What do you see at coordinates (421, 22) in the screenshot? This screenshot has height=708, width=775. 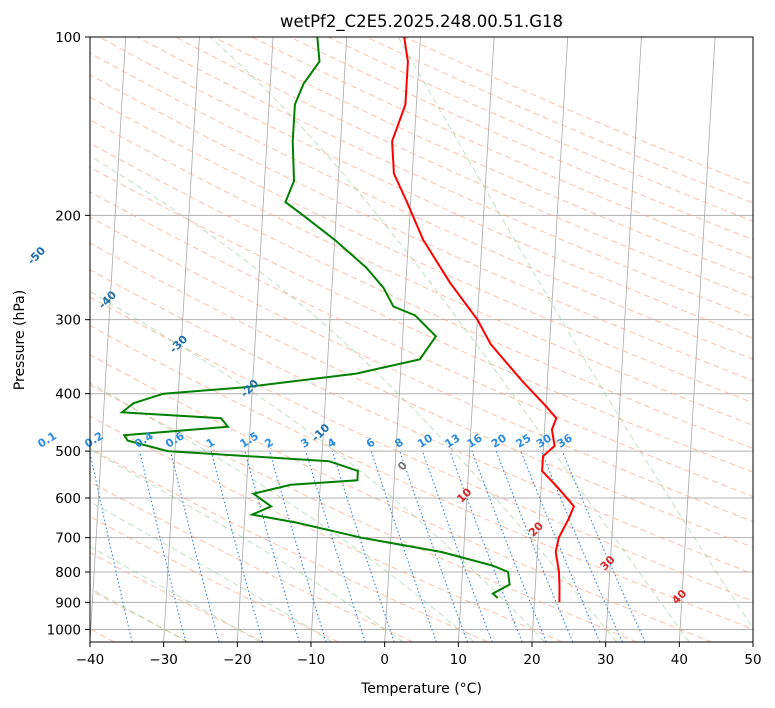 I see `chart-title: wetPf2_C2E5.2025.248.00.51.G18` at bounding box center [421, 22].